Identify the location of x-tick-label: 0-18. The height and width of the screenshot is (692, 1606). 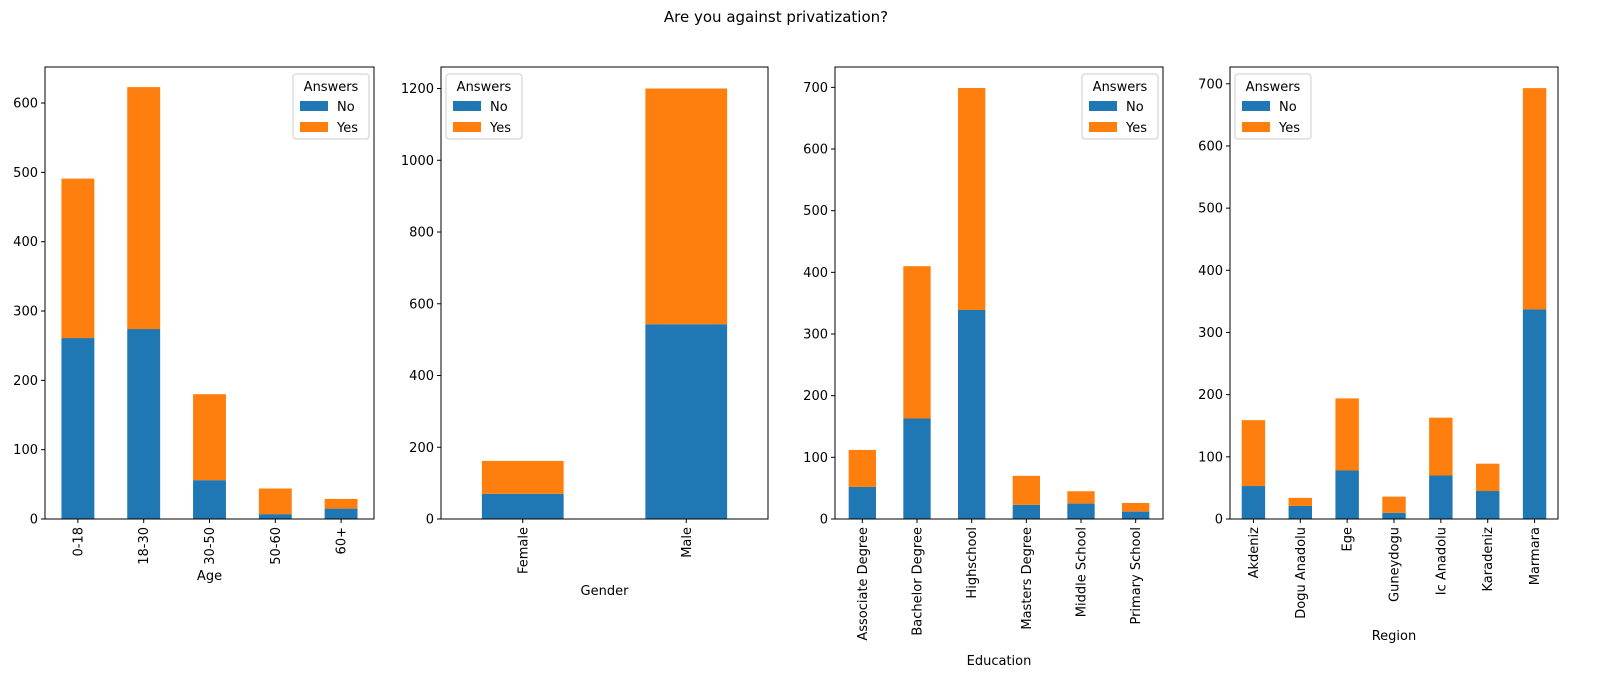
(78, 542).